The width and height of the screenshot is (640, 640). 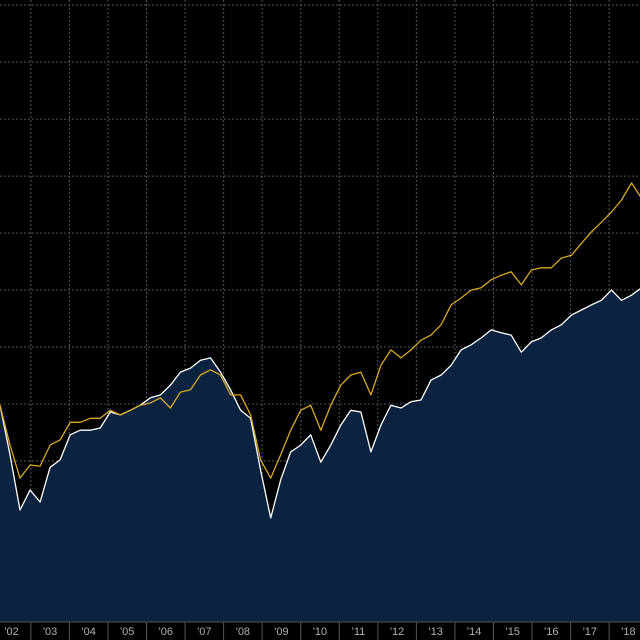 I want to click on x-tick-label: '17, so click(x=590, y=632).